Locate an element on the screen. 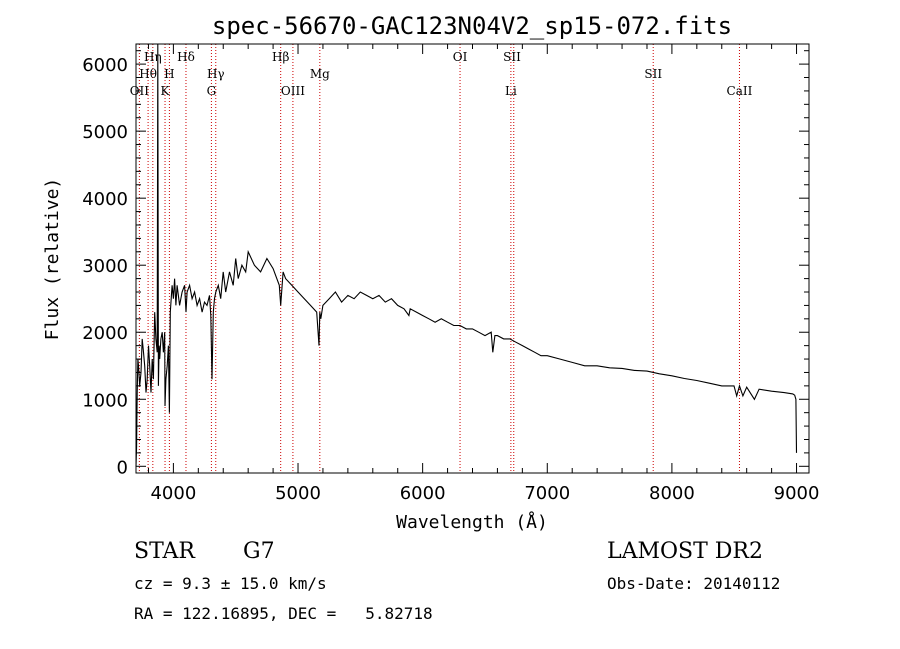 The image size is (900, 649). x-tick-label: 4000 is located at coordinates (173, 493).